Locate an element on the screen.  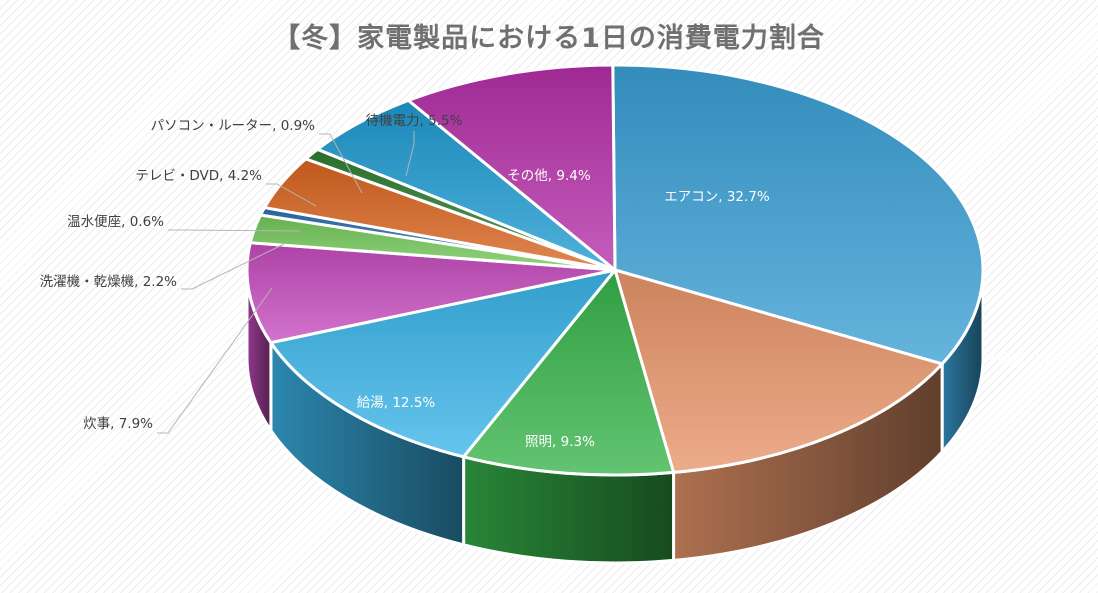
leader-line-tv is located at coordinates (291, 195).